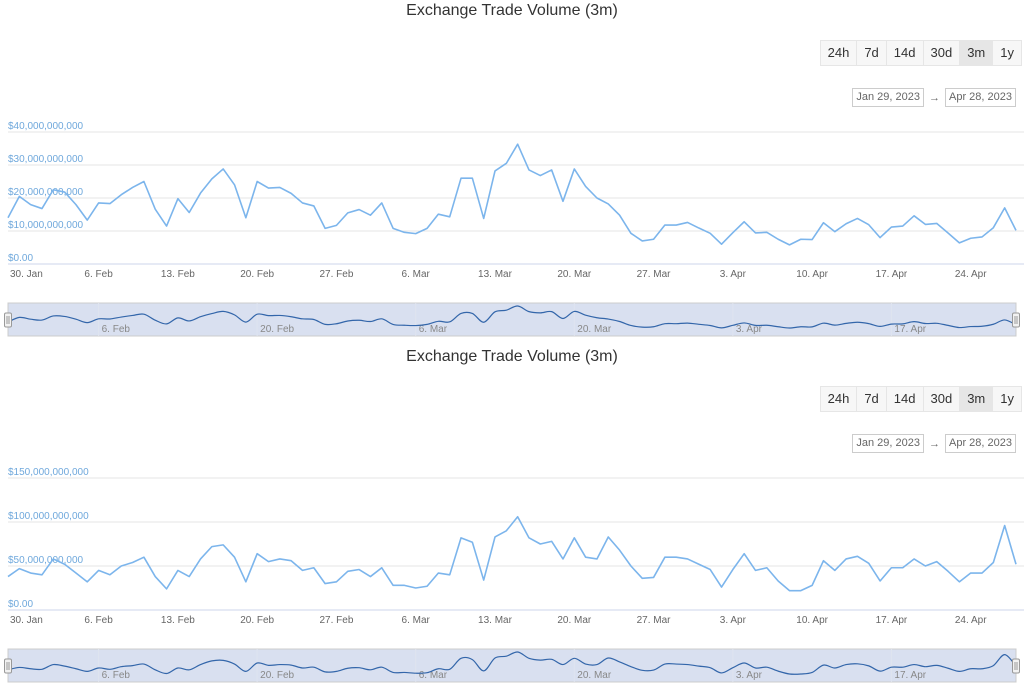 The image size is (1024, 691). I want to click on y-tick-label: $50,000,000,000, so click(46, 560).